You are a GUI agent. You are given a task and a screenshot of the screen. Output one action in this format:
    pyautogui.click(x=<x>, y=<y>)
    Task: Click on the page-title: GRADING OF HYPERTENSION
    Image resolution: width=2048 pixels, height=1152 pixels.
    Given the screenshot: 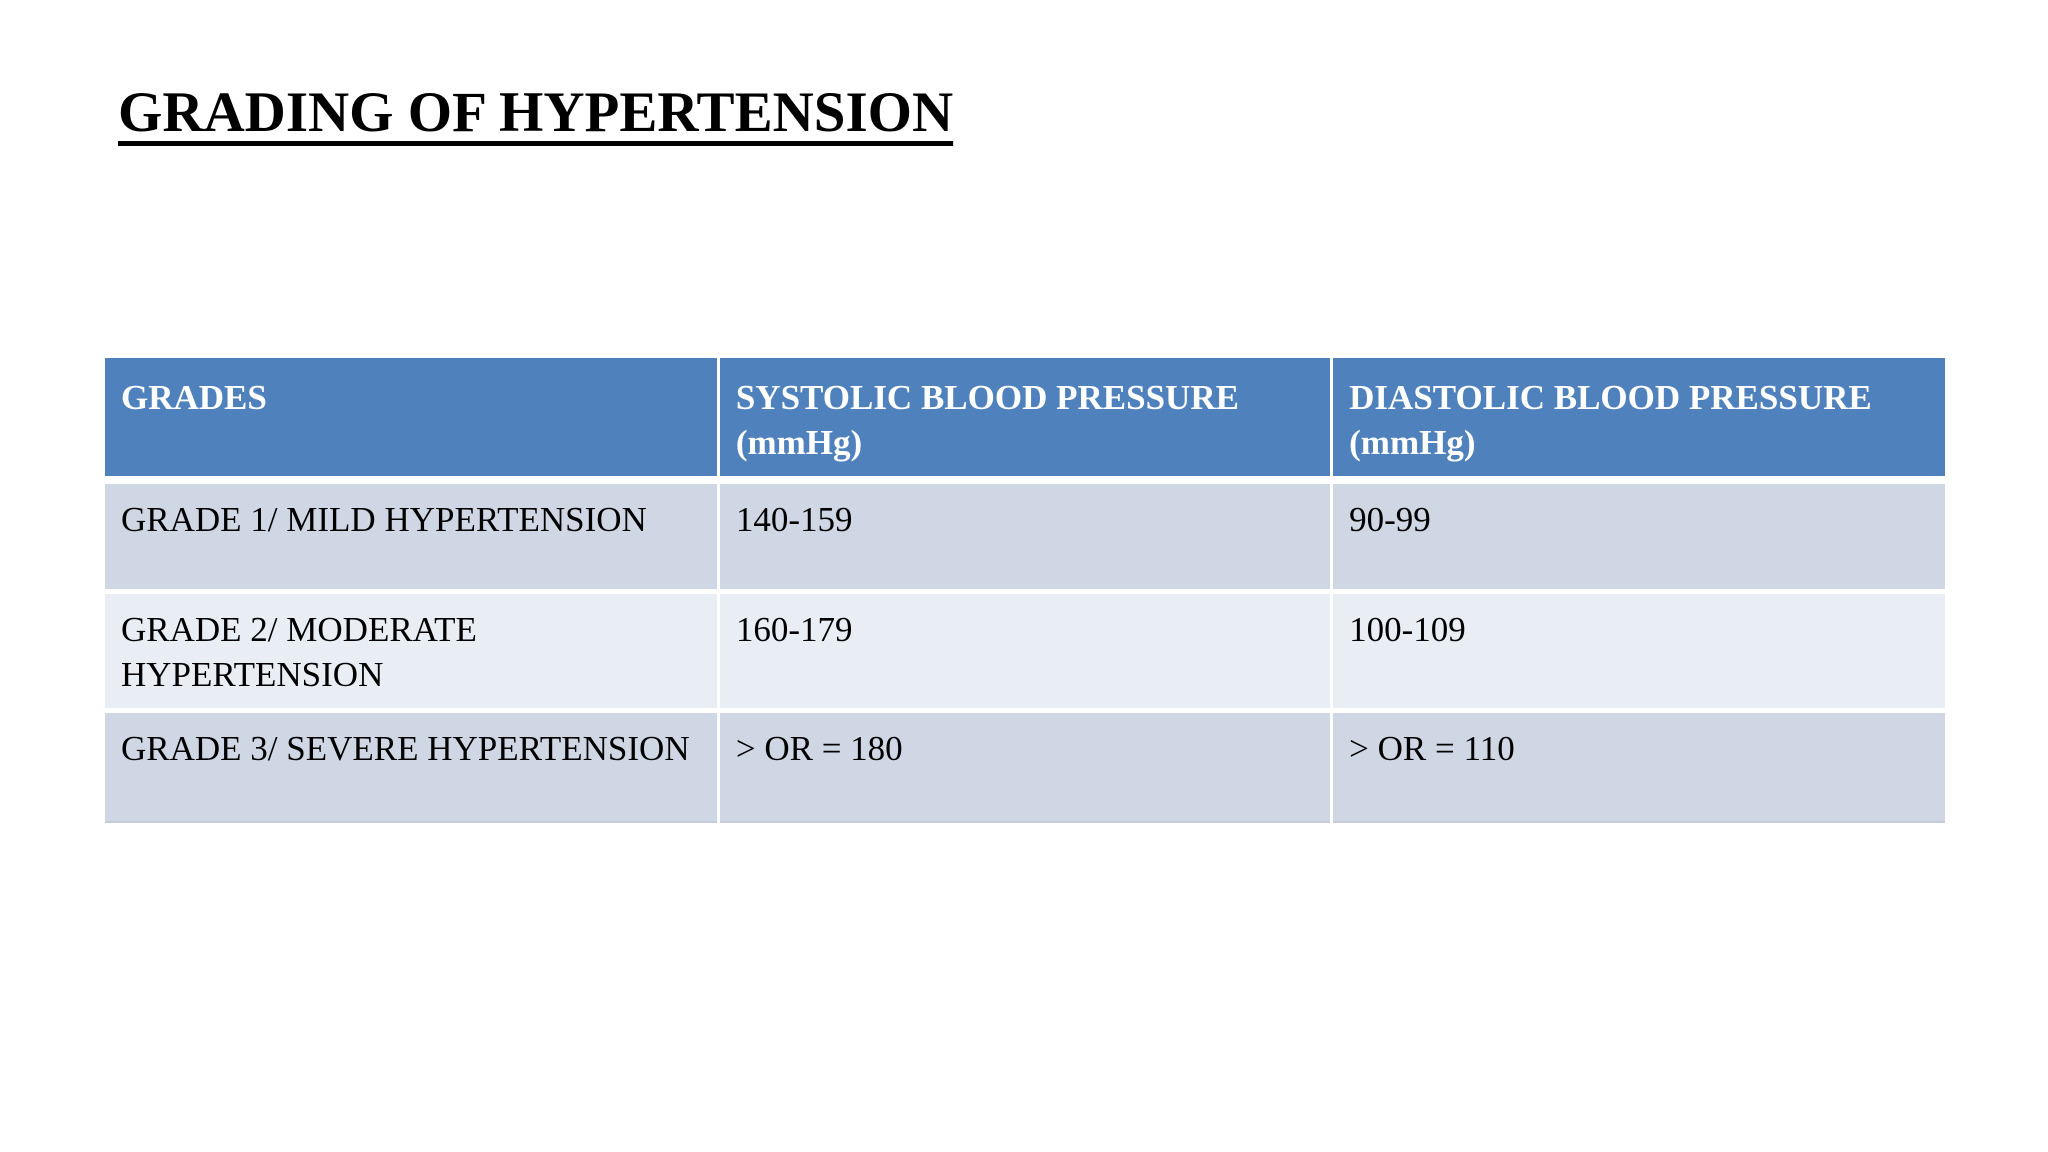 What is the action you would take?
    pyautogui.click(x=536, y=112)
    